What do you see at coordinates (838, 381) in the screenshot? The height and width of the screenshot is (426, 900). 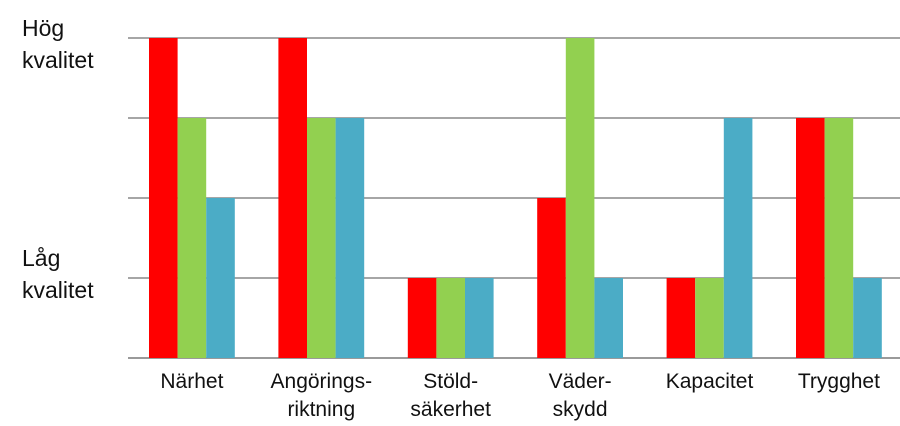 I see `x-tick-label: Trygghet` at bounding box center [838, 381].